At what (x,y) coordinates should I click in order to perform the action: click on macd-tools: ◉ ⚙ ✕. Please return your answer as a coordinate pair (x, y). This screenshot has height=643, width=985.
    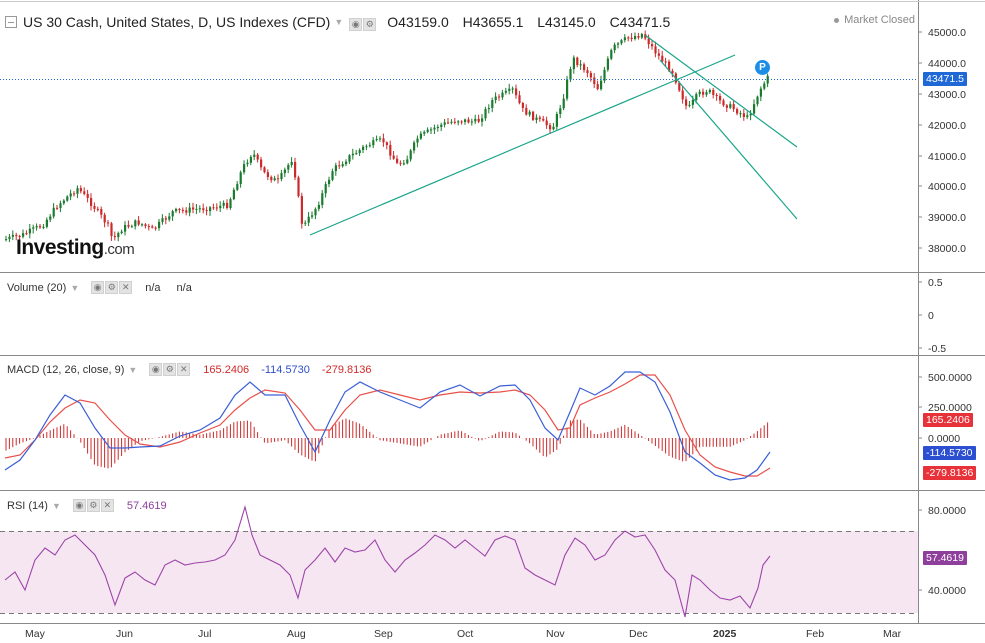
    Looking at the image, I should click on (170, 369).